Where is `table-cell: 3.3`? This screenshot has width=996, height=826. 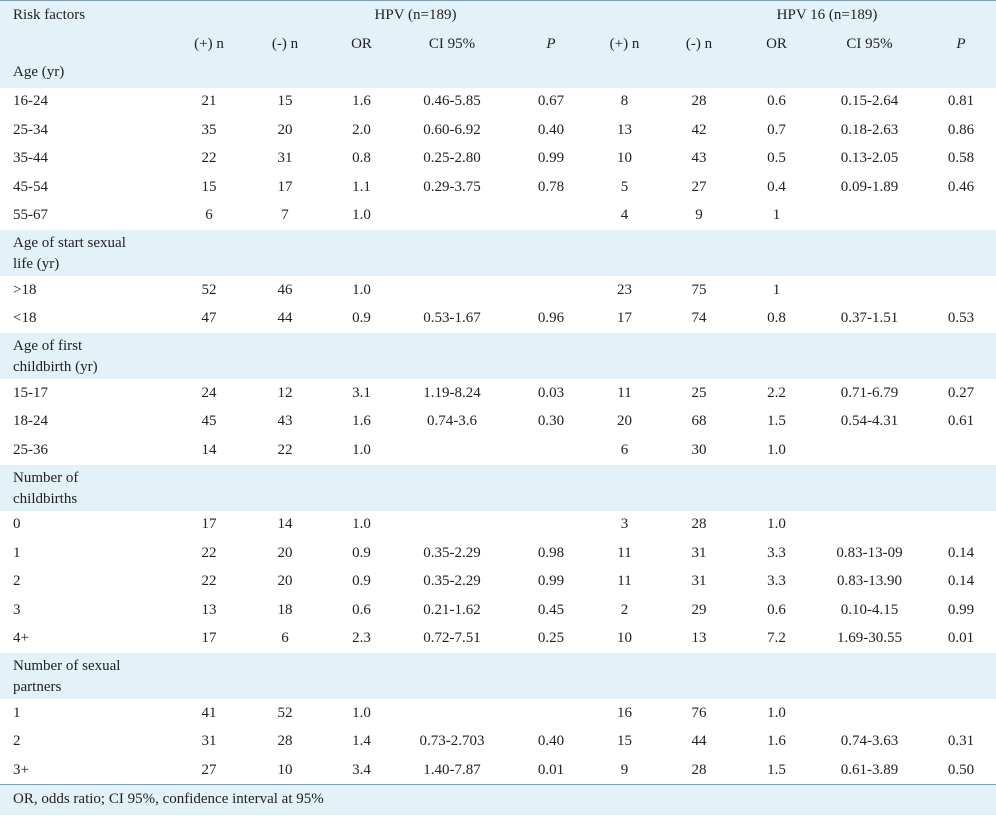
table-cell: 3.3 is located at coordinates (776, 552).